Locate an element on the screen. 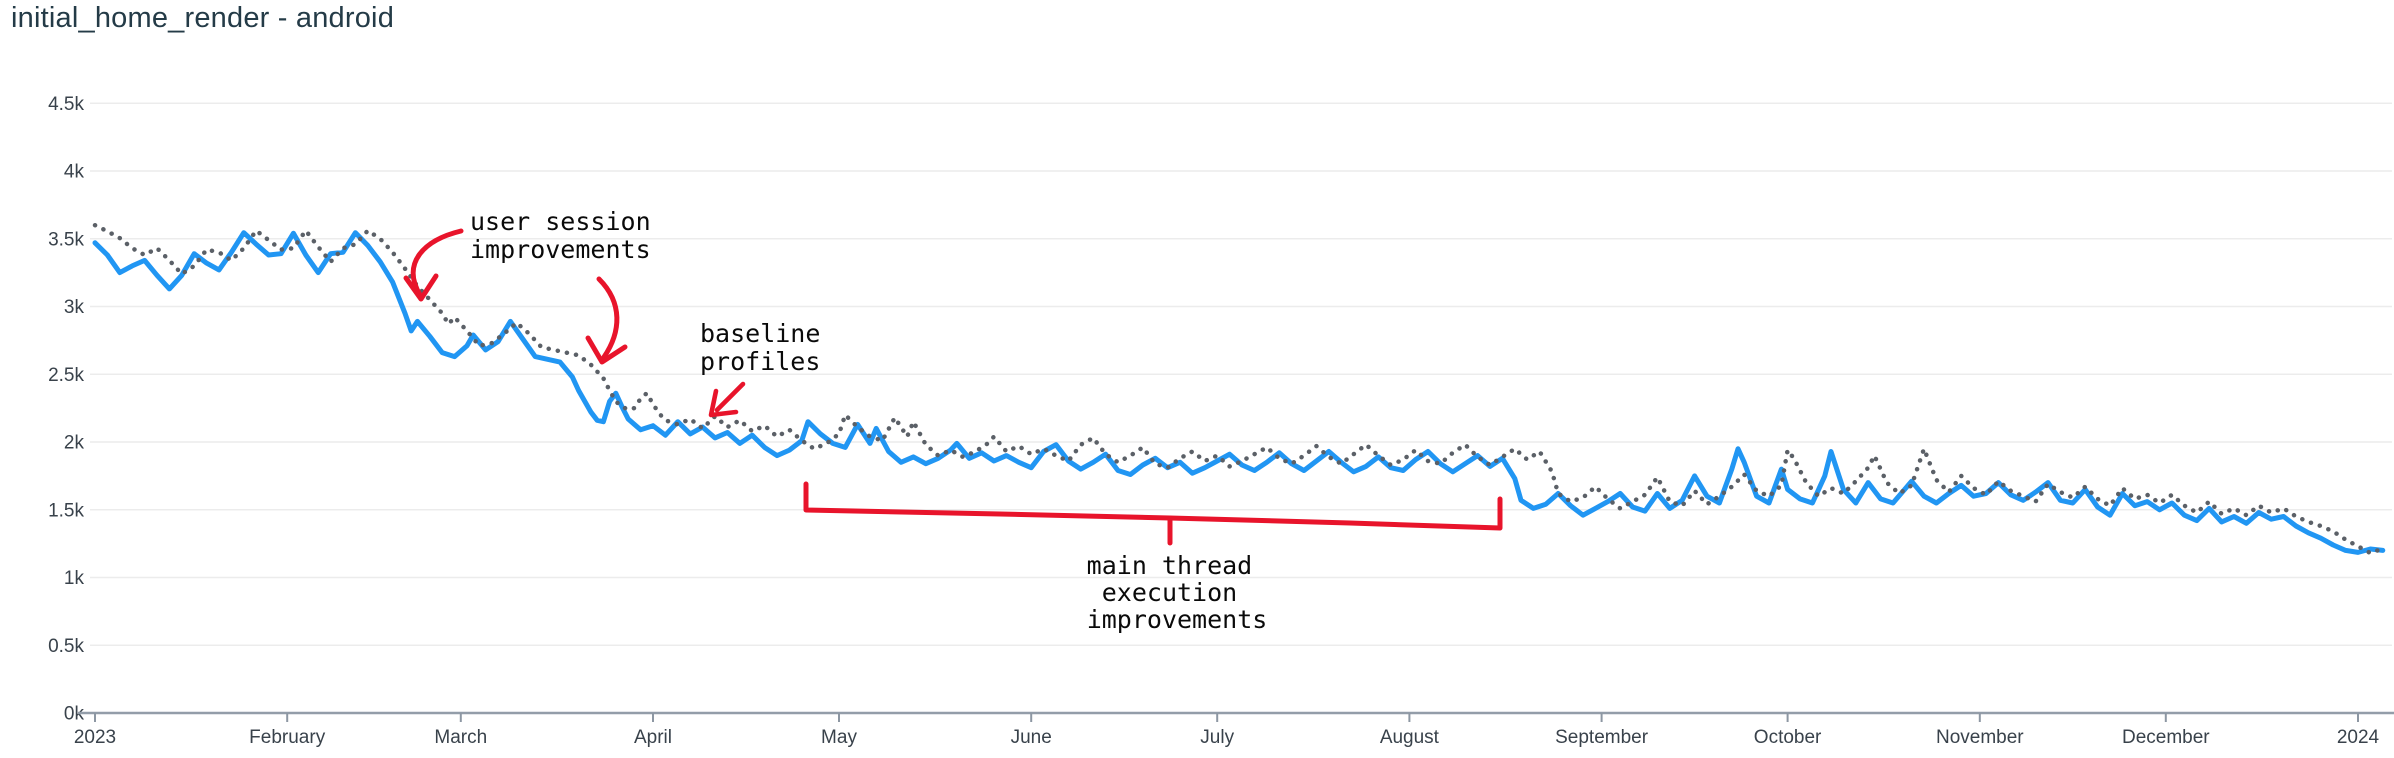 Image resolution: width=2394 pixels, height=758 pixels. y-axis-tick-label: 0k is located at coordinates (74, 714).